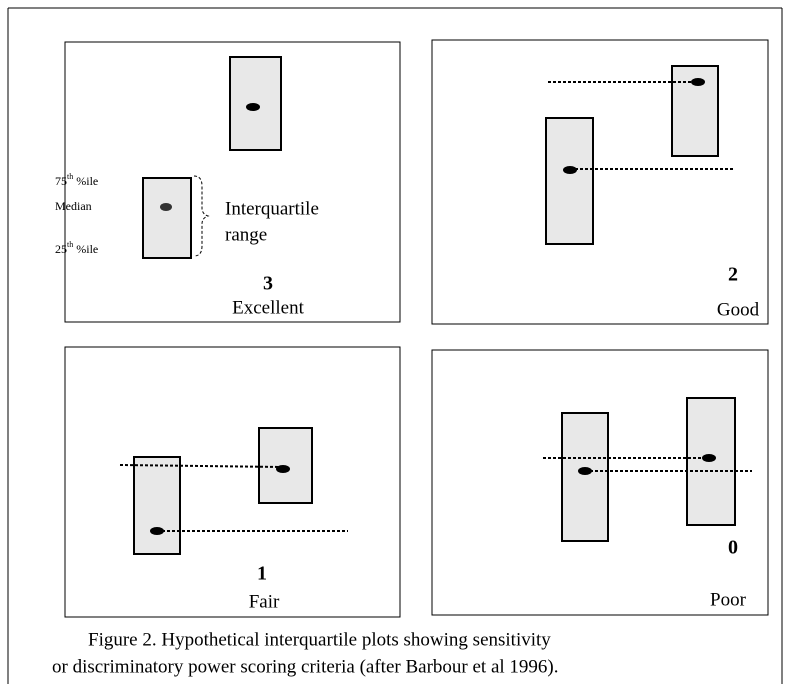 The width and height of the screenshot is (790, 684). Describe the element at coordinates (733, 275) in the screenshot. I see `score: 2` at that location.